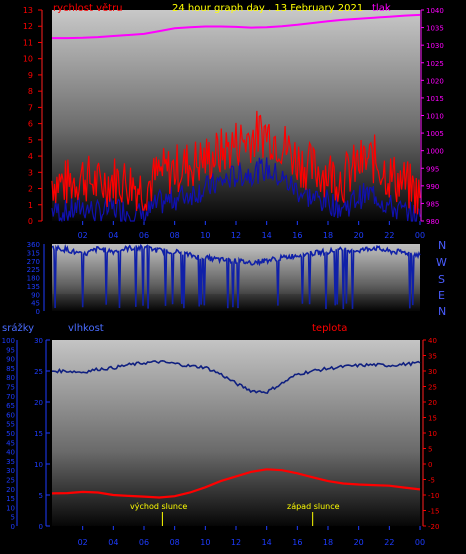  What do you see at coordinates (432, 187) in the screenshot?
I see `pressure-tick-label: 990` at bounding box center [432, 187].